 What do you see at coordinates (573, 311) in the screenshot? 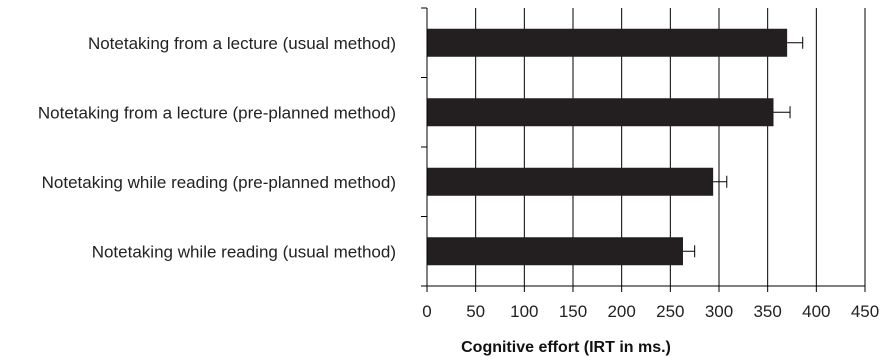
I see `x-tick-label: 150` at bounding box center [573, 311].